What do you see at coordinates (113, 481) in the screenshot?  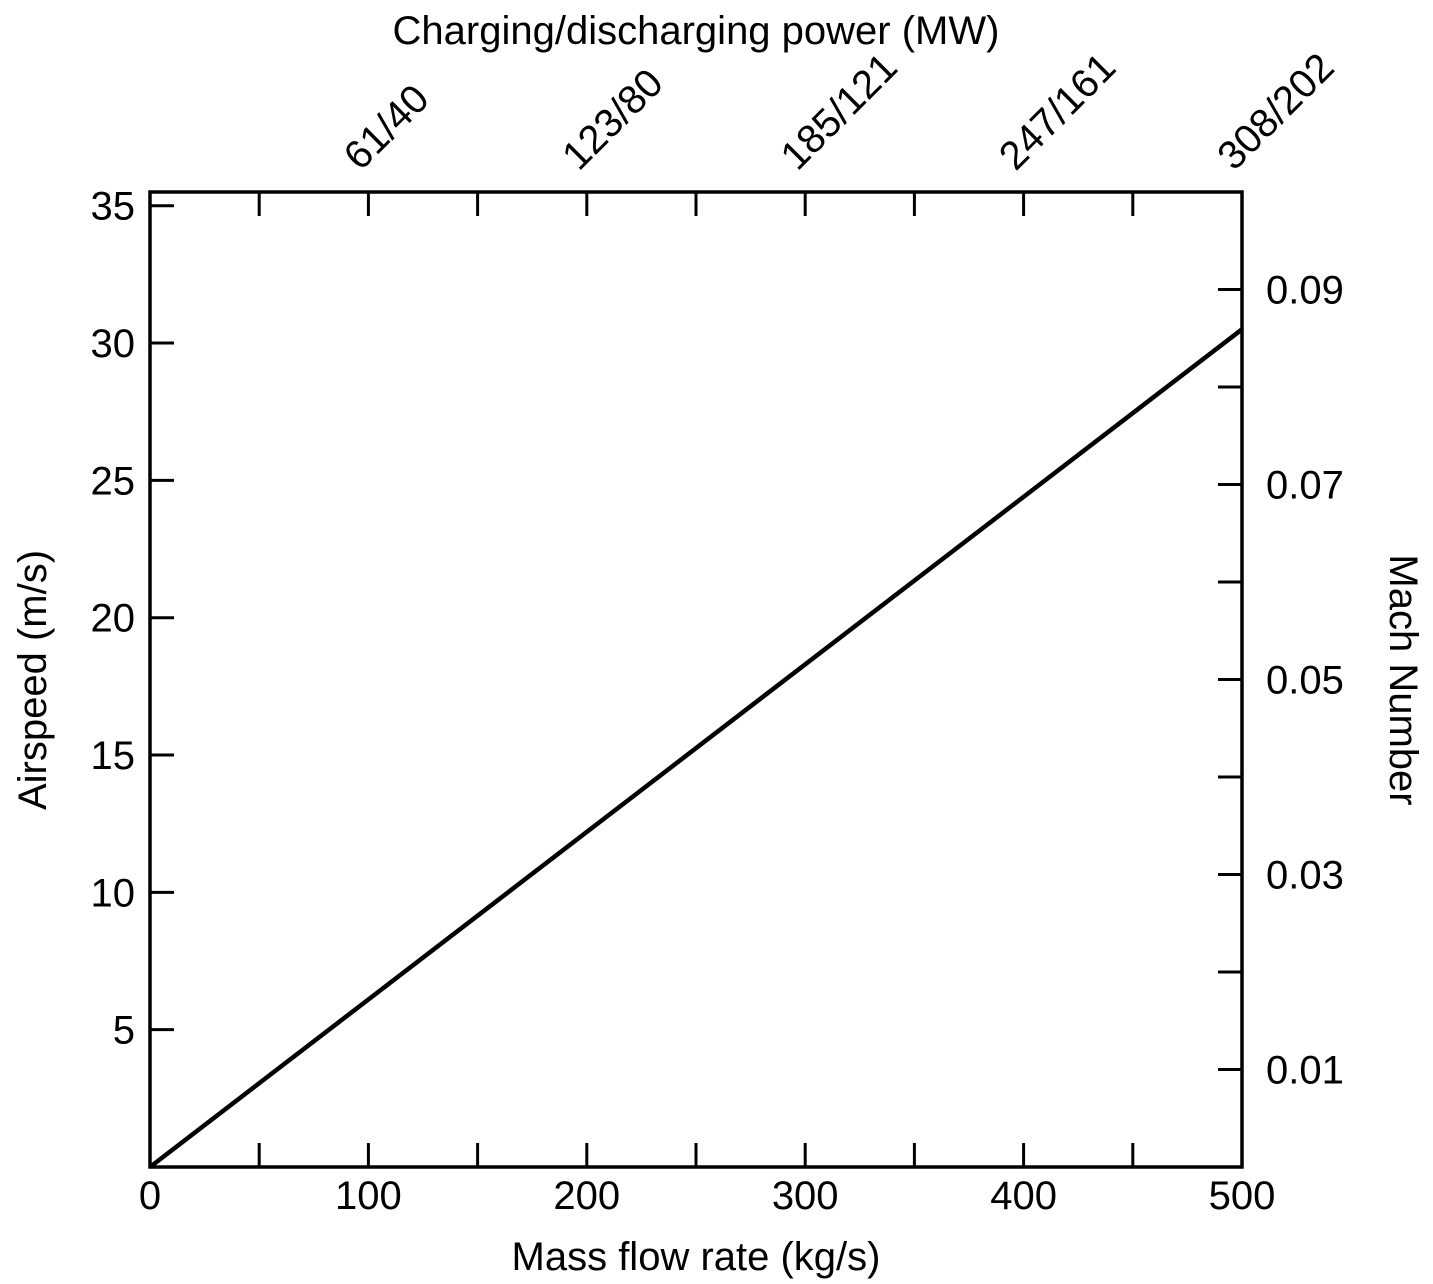 I see `y-tick-label: 25` at bounding box center [113, 481].